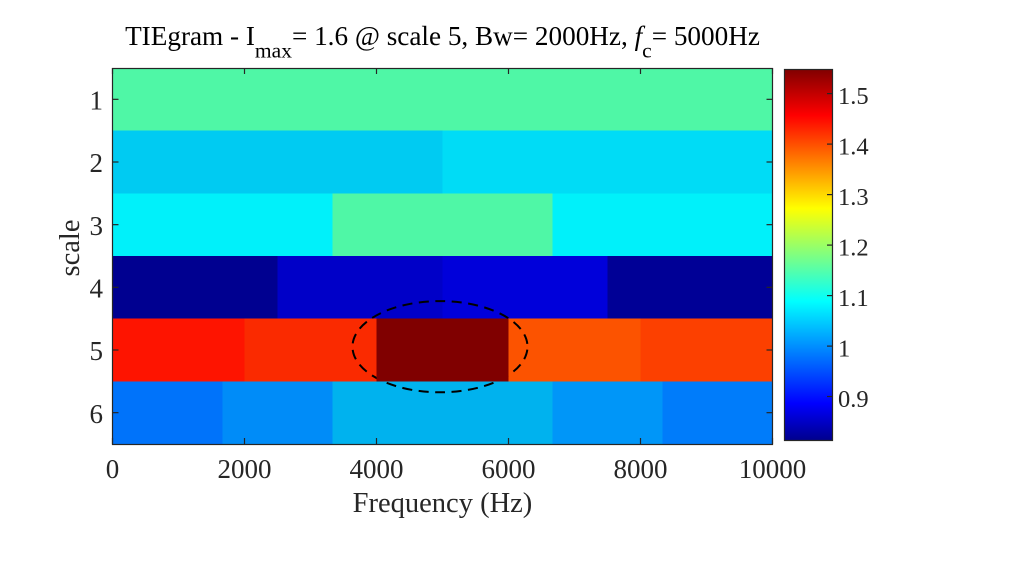 This screenshot has width=1024, height=577. I want to click on svg-text: 1.5, so click(853, 96).